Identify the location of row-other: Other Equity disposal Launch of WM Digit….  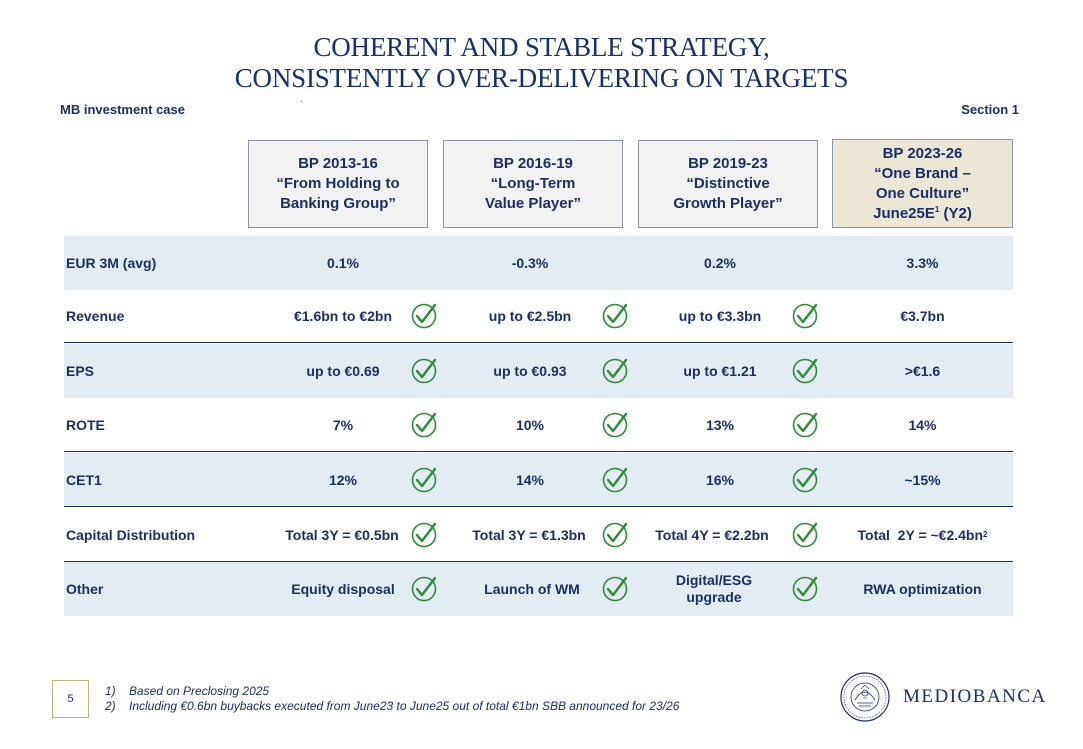
(538, 589).